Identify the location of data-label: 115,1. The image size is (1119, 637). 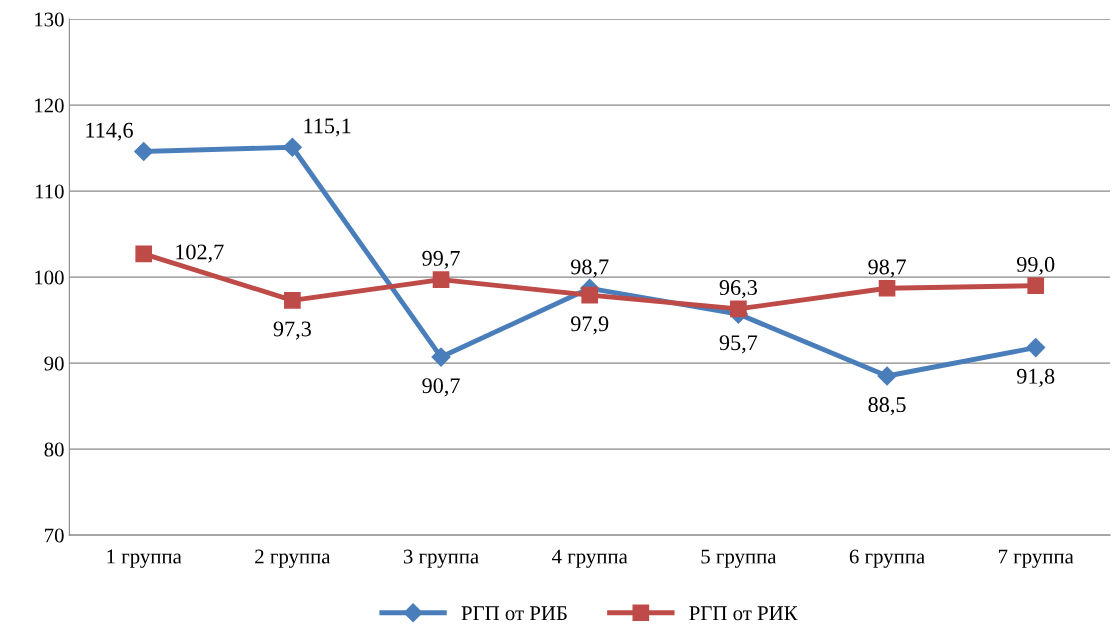
(327, 127).